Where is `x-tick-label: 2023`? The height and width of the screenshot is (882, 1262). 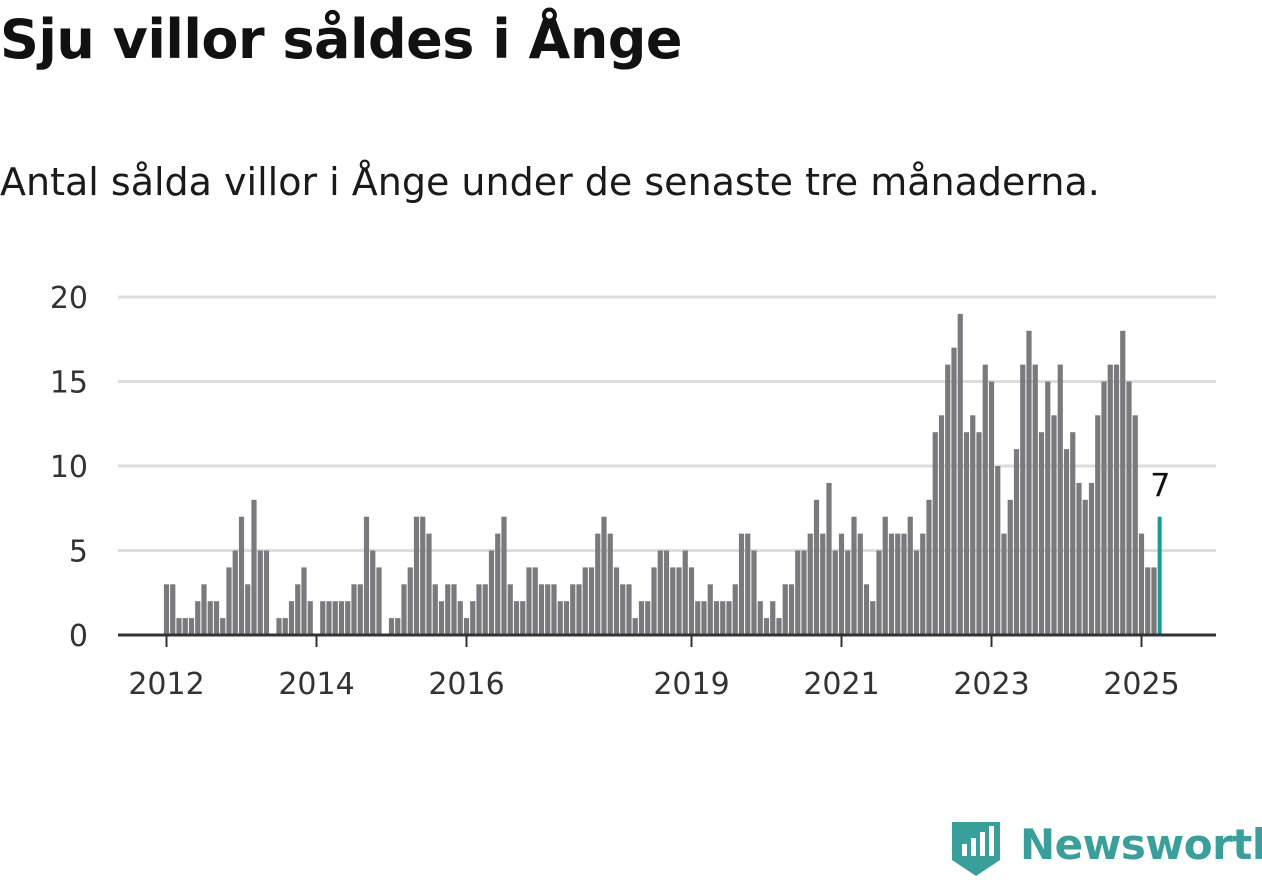
x-tick-label: 2023 is located at coordinates (991, 684).